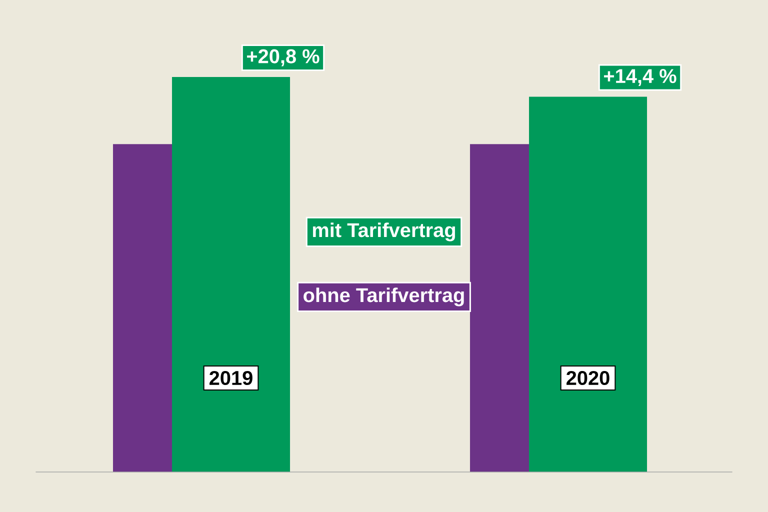 The width and height of the screenshot is (768, 512). I want to click on annotation: +20,8 %, so click(283, 57).